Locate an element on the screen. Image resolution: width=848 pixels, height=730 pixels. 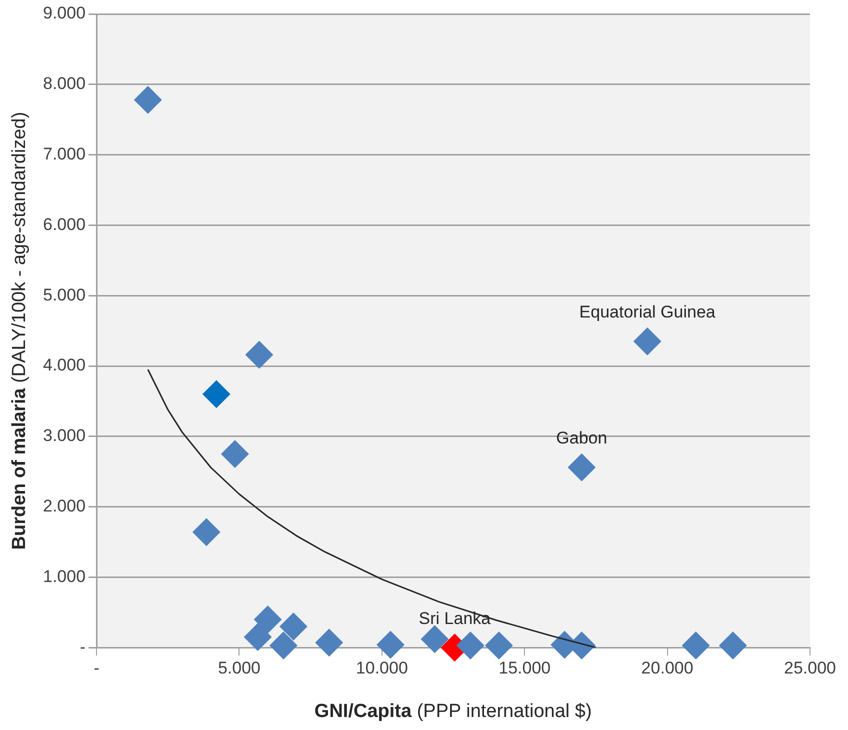
y-tick-label: 6.000 is located at coordinates (64, 224).